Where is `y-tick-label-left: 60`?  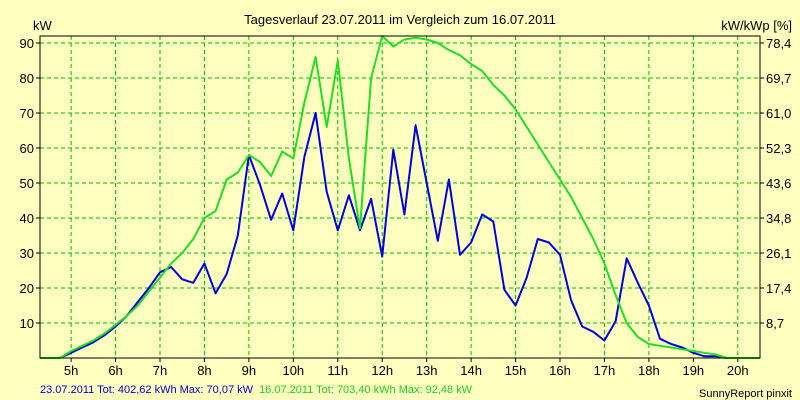 y-tick-label-left: 60 is located at coordinates (27, 148).